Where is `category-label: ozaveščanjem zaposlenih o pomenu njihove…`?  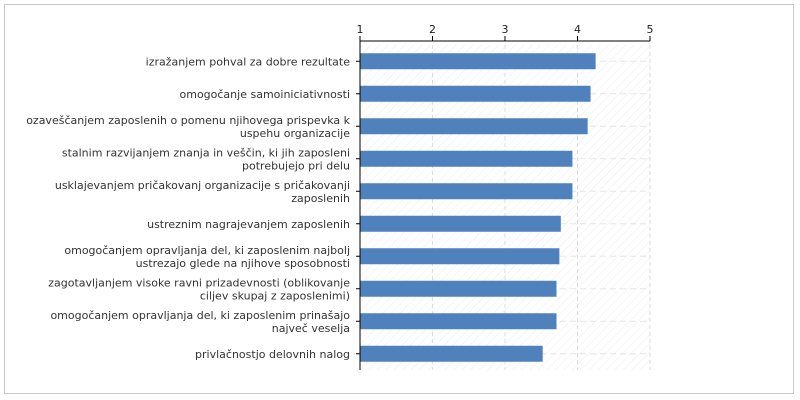 category-label: ozaveščanjem zaposlenih o pomenu njihove… is located at coordinates (188, 127).